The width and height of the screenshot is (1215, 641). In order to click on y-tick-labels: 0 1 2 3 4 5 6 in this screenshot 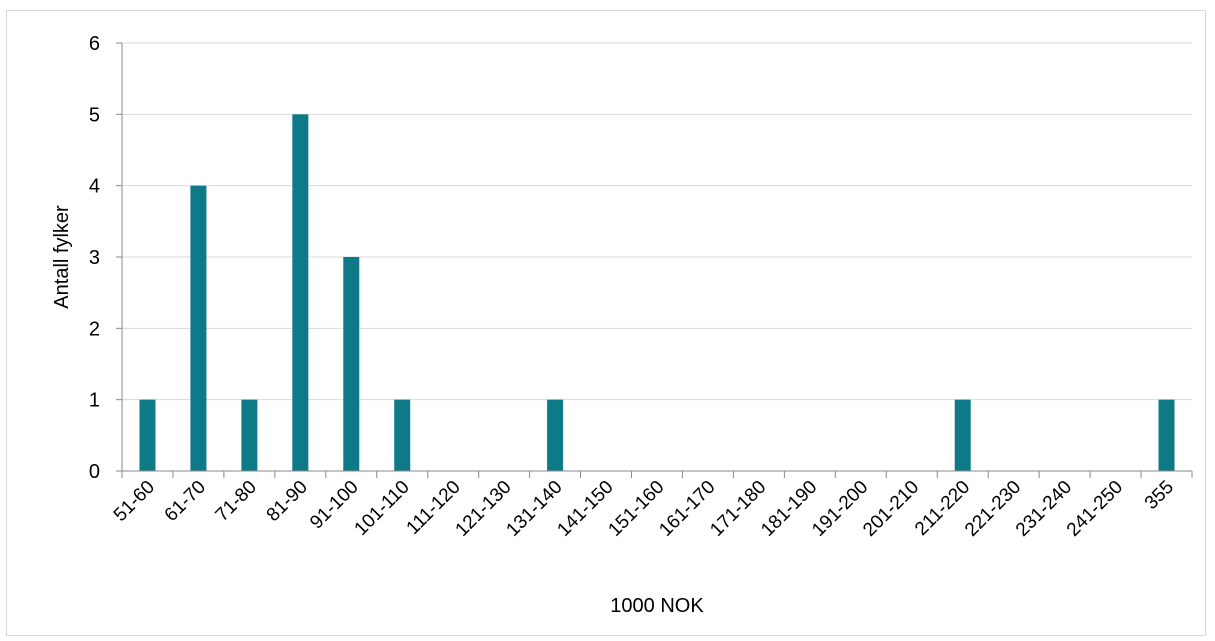, I will do `click(105, 258)`.